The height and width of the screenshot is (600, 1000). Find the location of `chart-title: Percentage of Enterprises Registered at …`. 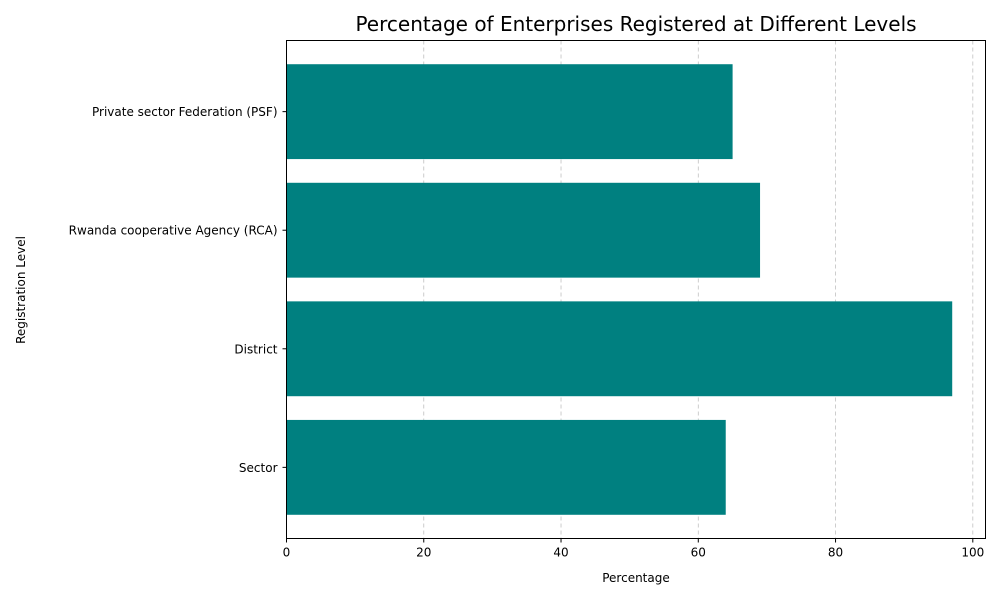

chart-title: Percentage of Enterprises Registered at … is located at coordinates (635, 24).